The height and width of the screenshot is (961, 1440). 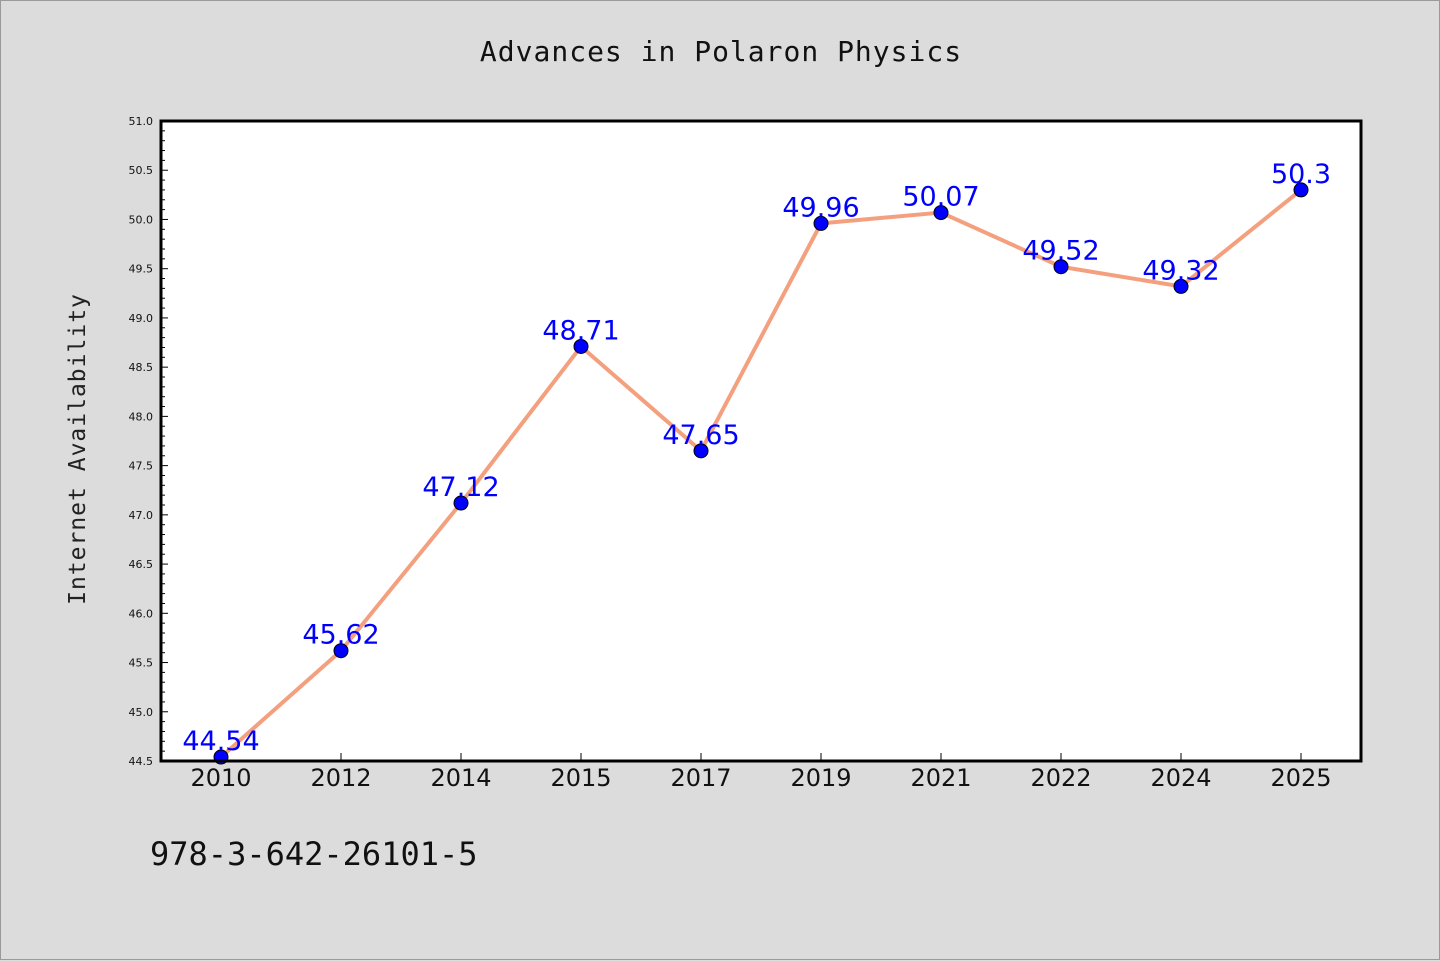 I want to click on y-tick-label: 47.5, so click(x=141, y=466).